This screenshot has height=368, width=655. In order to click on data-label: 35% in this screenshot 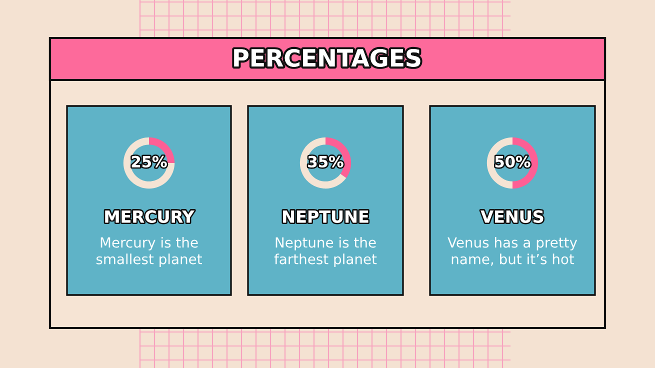, I will do `click(326, 162)`.